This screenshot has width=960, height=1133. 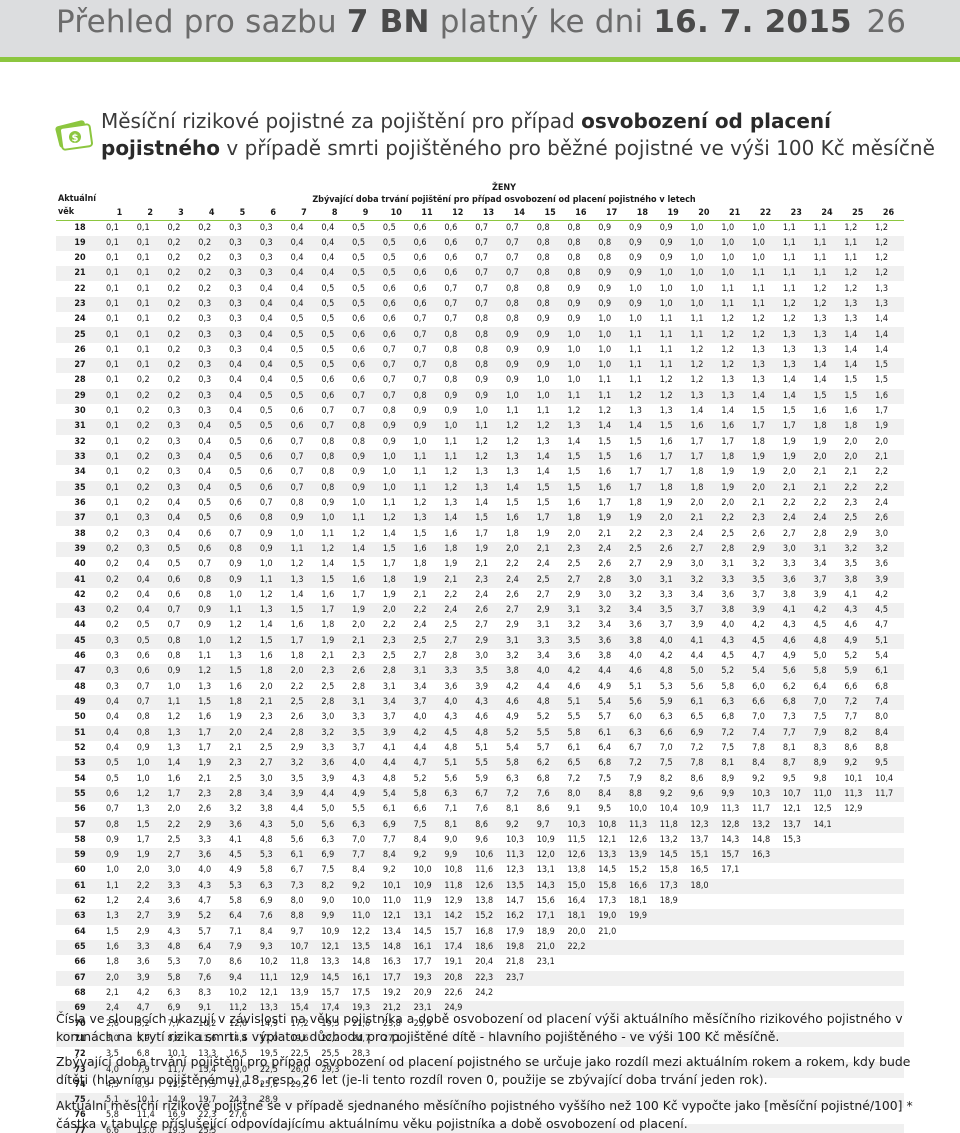 I want to click on premium-cell: 5,1, so click(x=888, y=641).